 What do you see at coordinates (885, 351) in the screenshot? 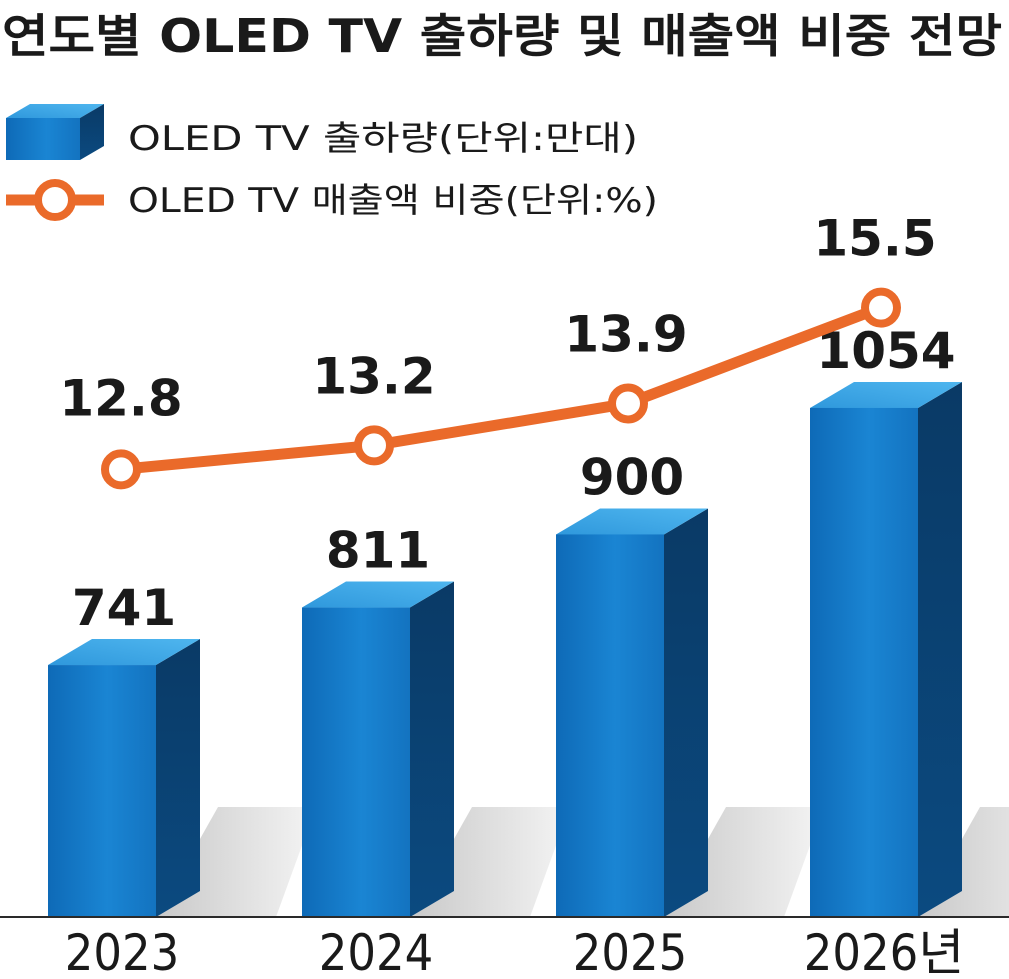
I see `bar-value-label: 1054` at bounding box center [885, 351].